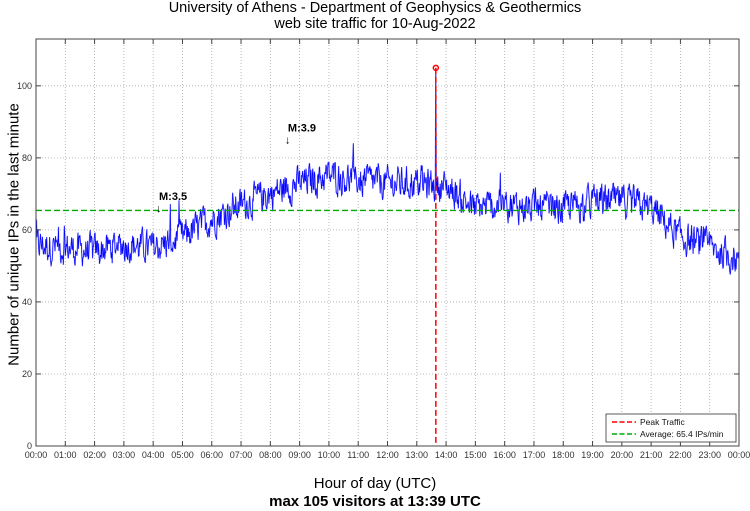 Image resolution: width=750 pixels, height=511 pixels. Describe the element at coordinates (709, 455) in the screenshot. I see `x-tick-label: 23:00` at that location.